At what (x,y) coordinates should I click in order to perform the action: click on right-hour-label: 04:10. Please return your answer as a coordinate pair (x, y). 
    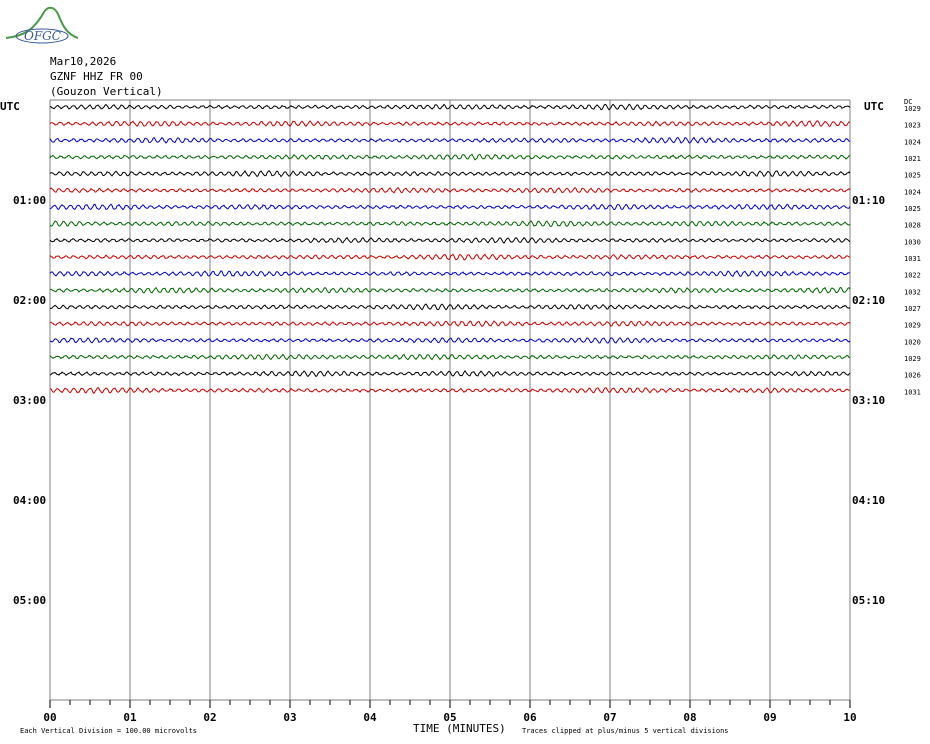
    Looking at the image, I should click on (868, 500).